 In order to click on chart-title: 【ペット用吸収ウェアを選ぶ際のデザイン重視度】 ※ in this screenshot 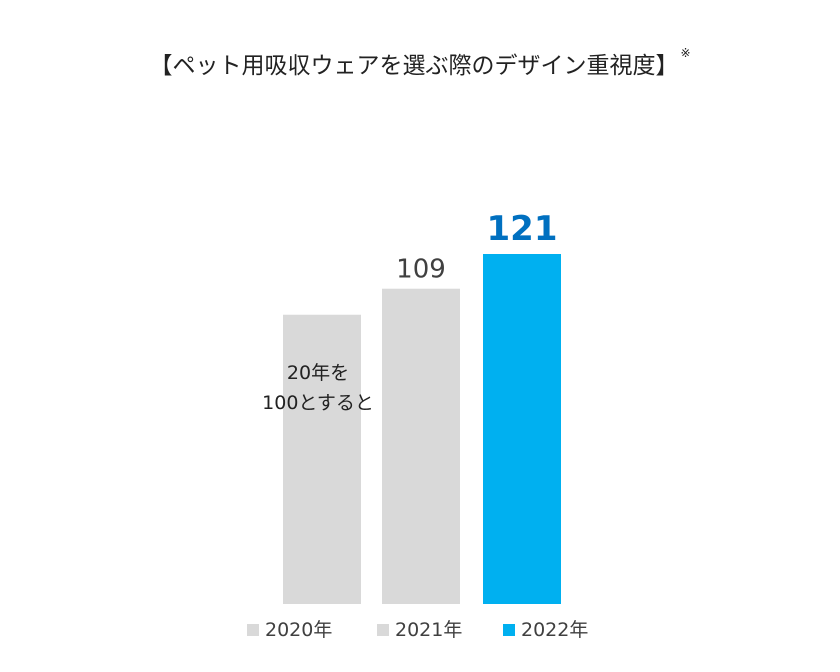, I will do `click(420, 63)`.